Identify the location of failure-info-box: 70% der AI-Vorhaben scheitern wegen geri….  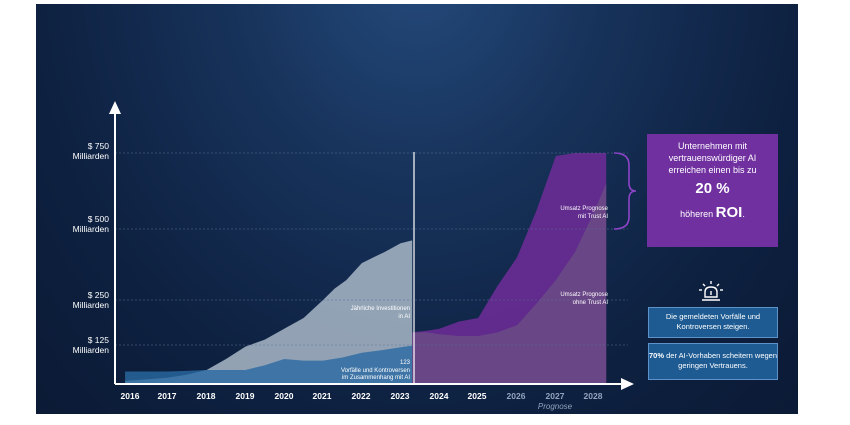
(713, 361).